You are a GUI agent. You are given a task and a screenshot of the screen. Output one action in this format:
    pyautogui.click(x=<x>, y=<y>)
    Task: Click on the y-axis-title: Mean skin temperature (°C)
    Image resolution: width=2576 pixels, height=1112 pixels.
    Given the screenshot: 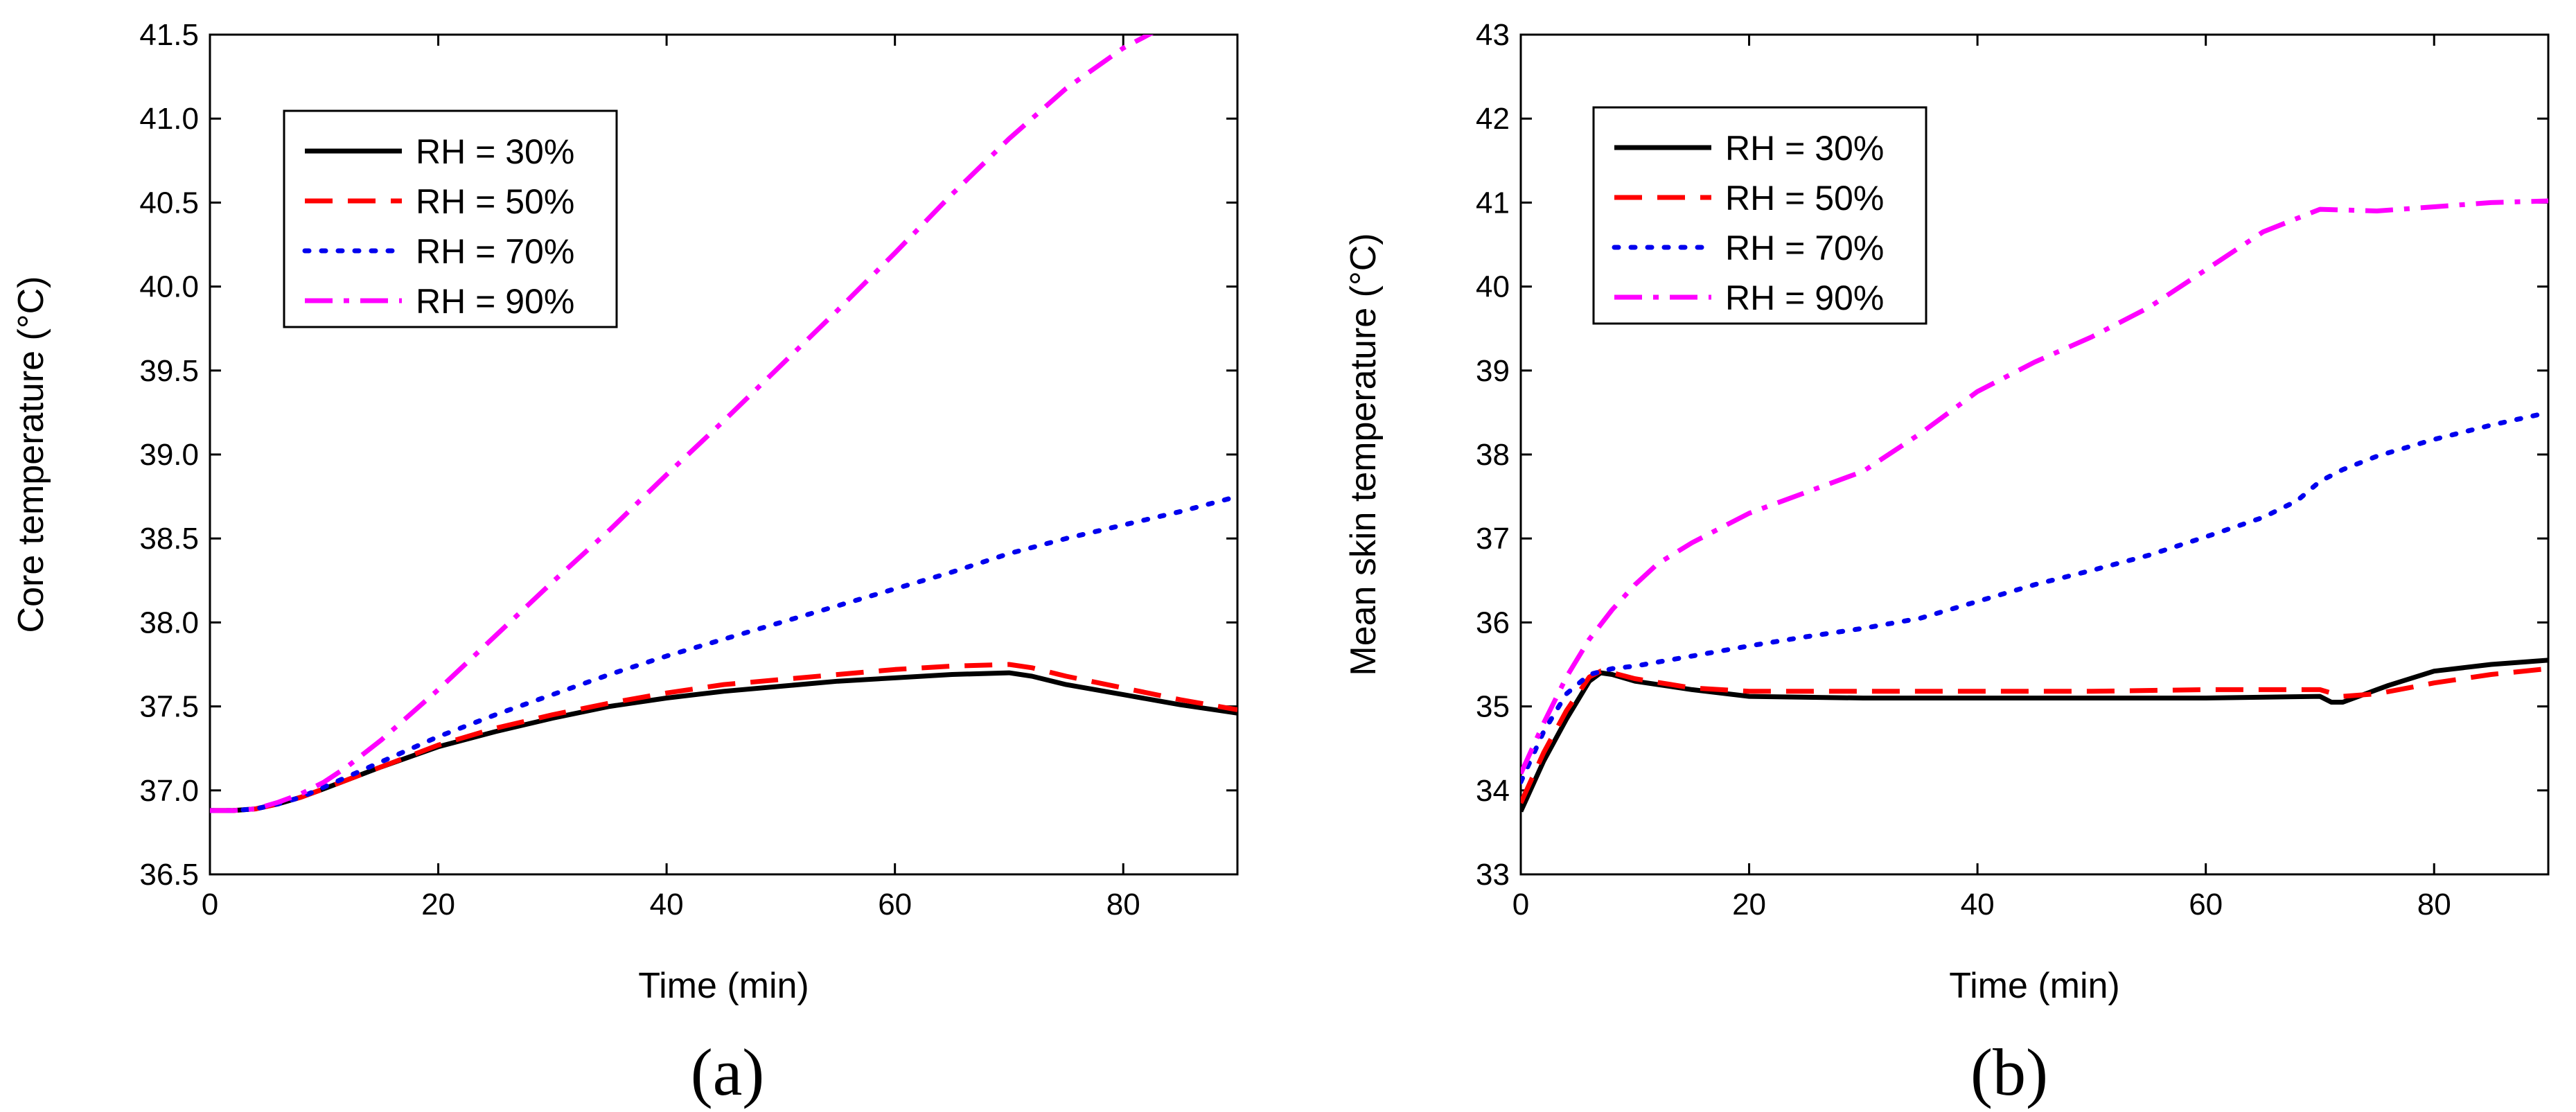 What is the action you would take?
    pyautogui.click(x=1363, y=455)
    